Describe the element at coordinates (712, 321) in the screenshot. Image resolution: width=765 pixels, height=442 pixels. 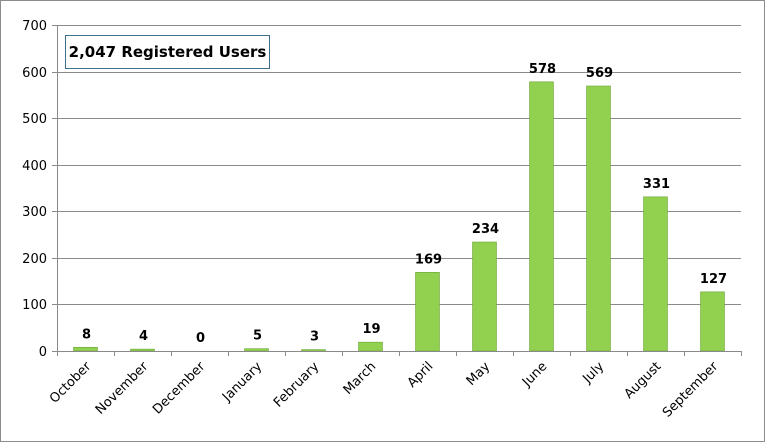
I see `bar-september` at that location.